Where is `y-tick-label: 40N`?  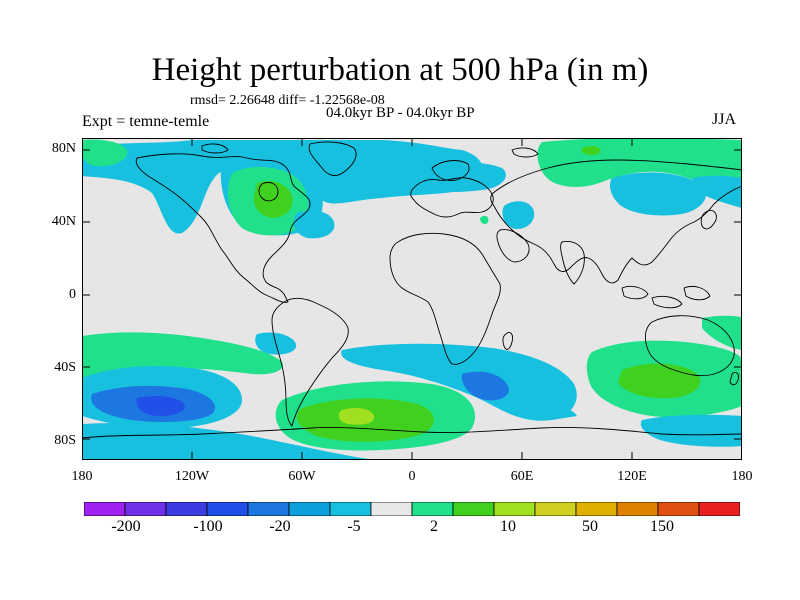
y-tick-label: 40N is located at coordinates (63, 221).